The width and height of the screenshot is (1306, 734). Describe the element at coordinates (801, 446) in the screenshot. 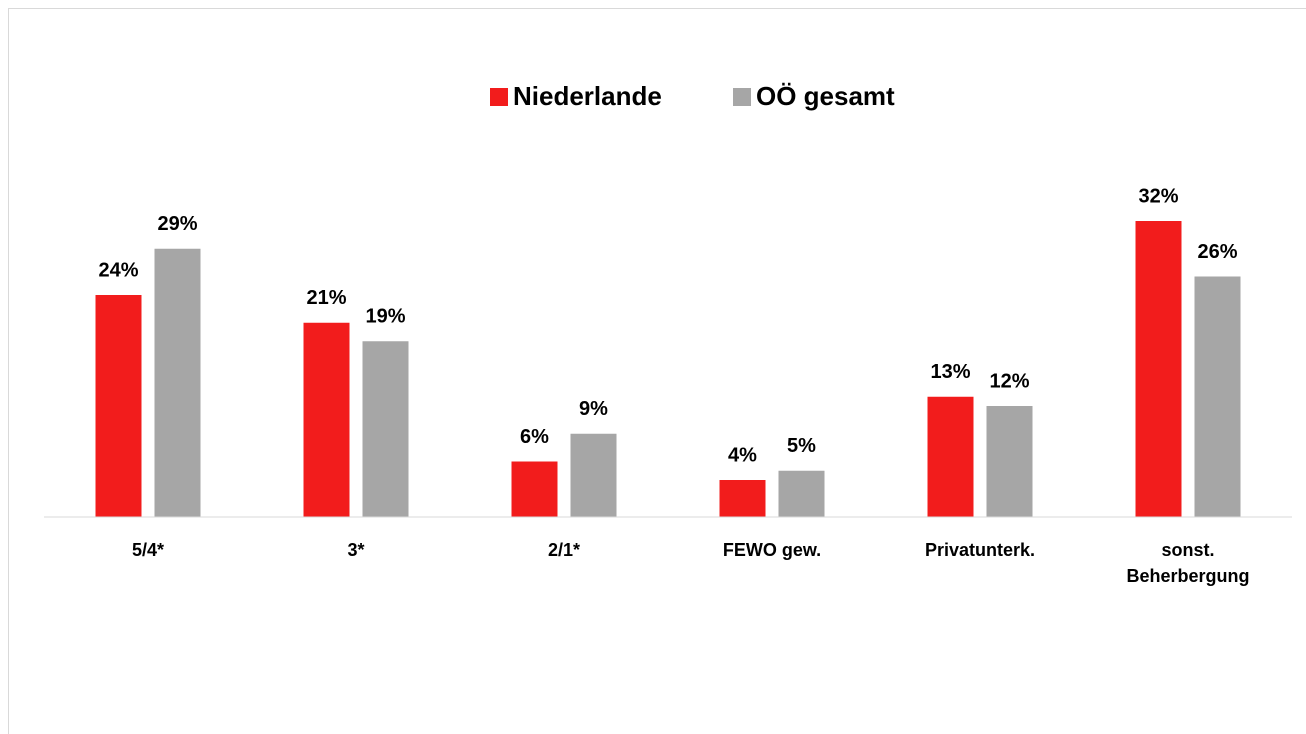

I see `value-label: 5%` at that location.